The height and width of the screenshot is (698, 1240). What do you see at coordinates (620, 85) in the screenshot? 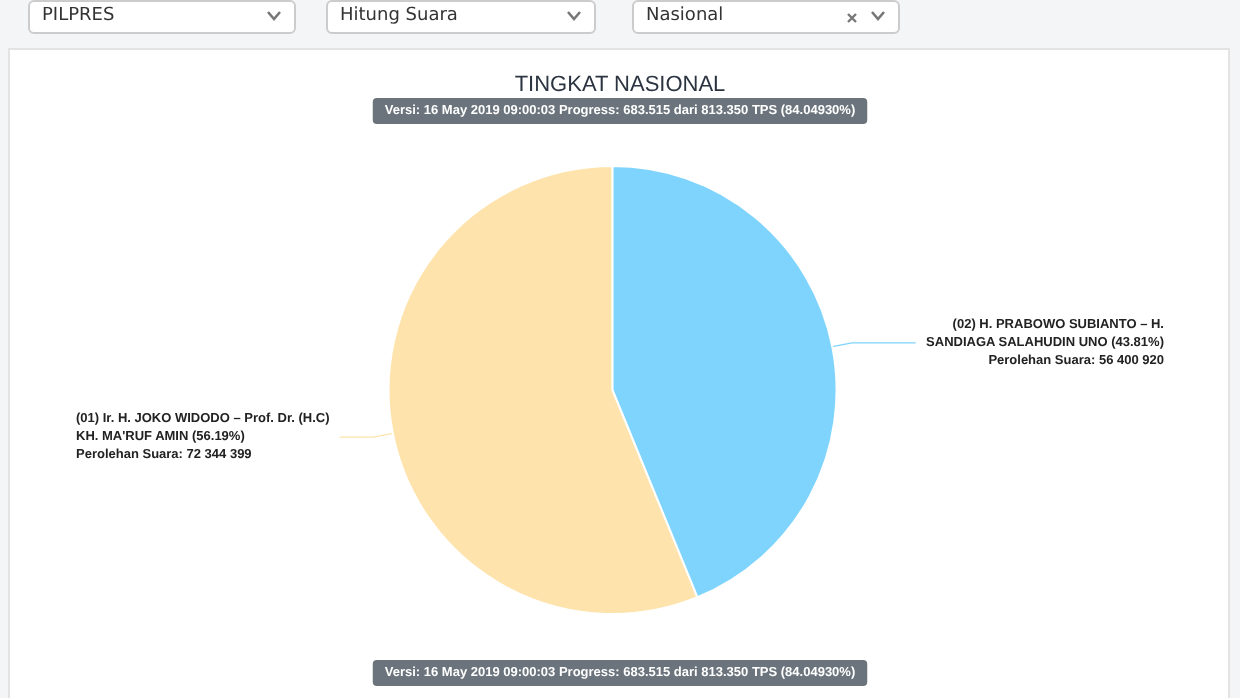
I see `chart-title: TINGKAT NASIONAL` at bounding box center [620, 85].